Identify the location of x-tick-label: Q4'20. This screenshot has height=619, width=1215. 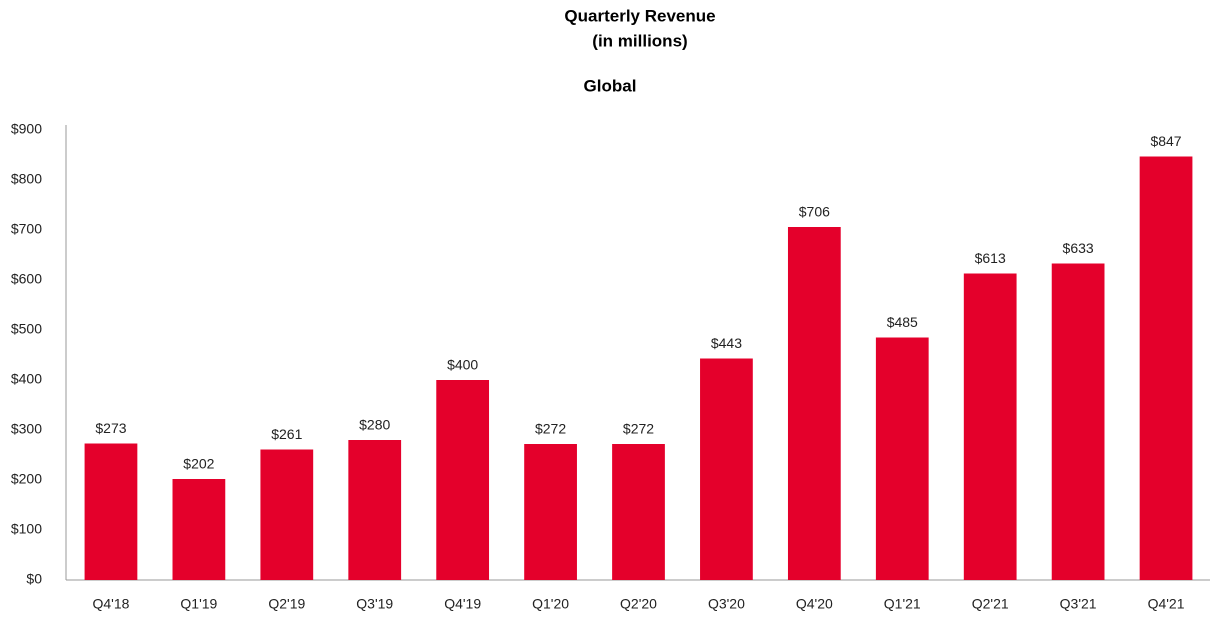
(814, 604).